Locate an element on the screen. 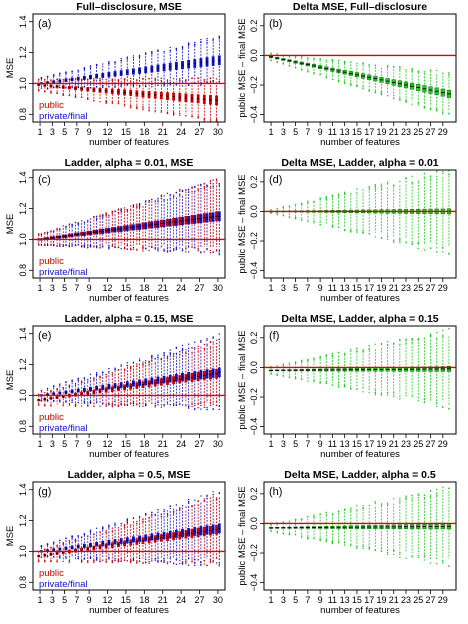  y-tick-label: 1.4 is located at coordinates (23, 177).